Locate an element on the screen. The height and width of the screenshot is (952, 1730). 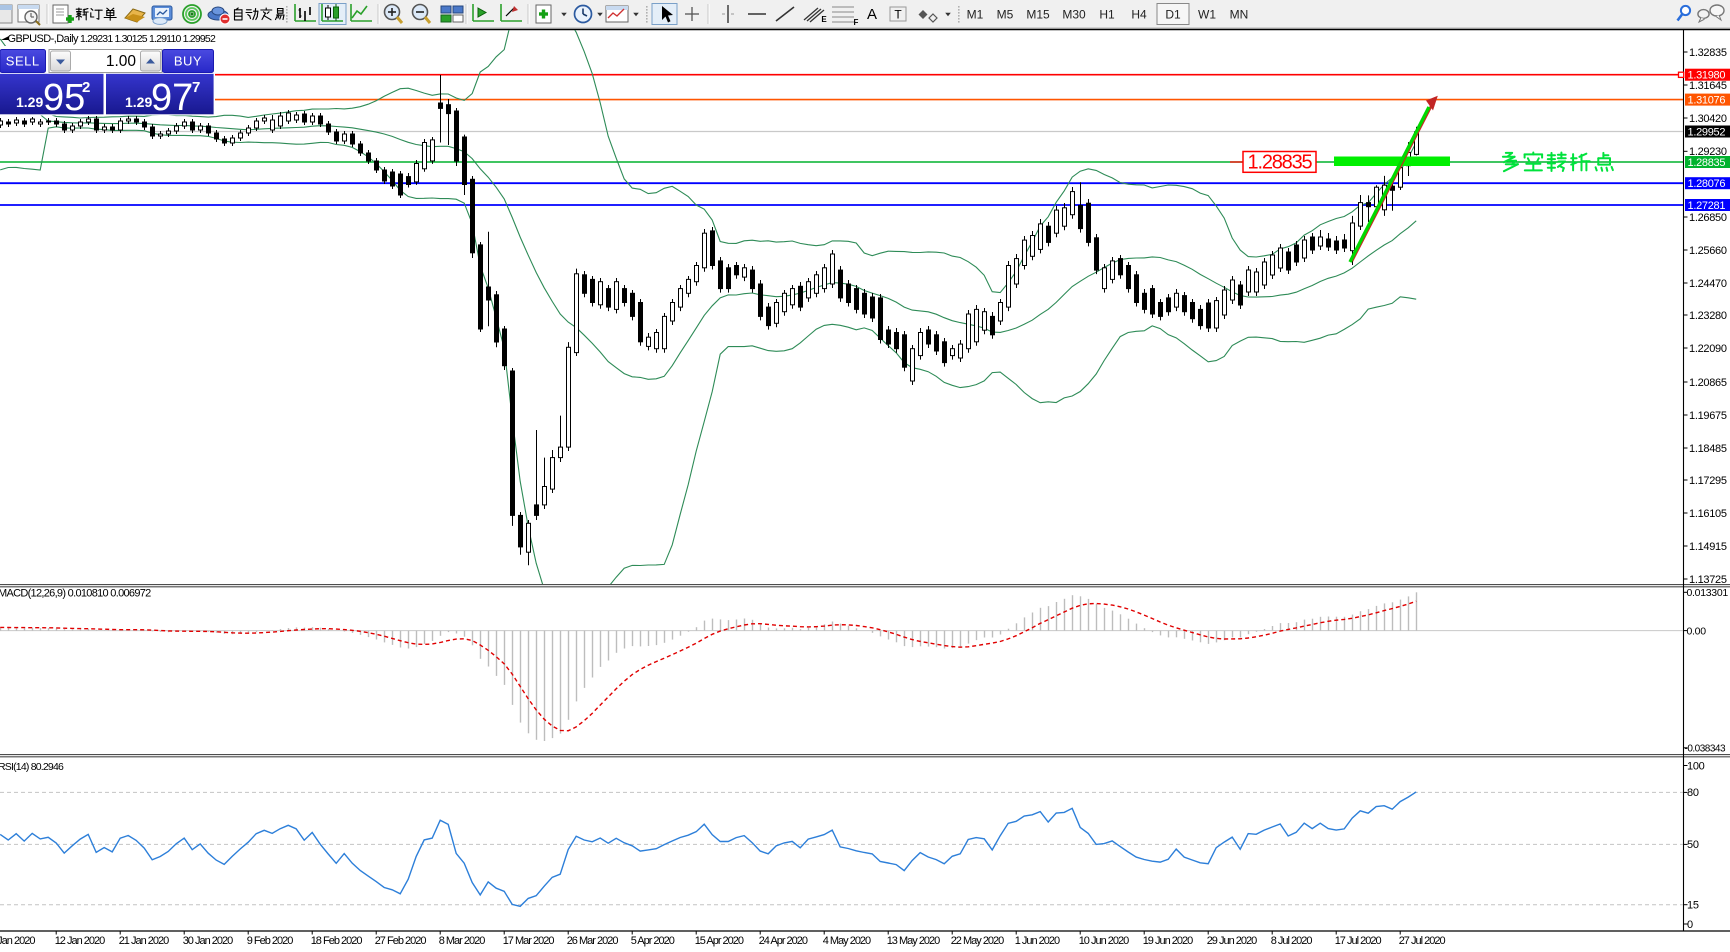
svg-text: E is located at coordinates (824, 19).